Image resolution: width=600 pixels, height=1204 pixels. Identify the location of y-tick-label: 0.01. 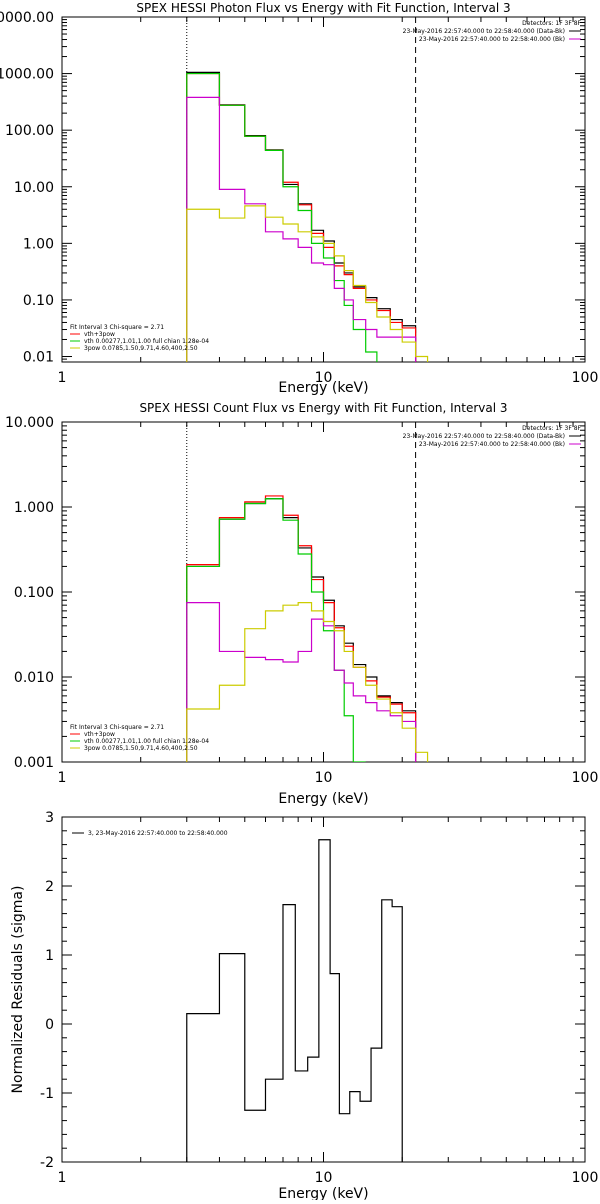
(38, 358).